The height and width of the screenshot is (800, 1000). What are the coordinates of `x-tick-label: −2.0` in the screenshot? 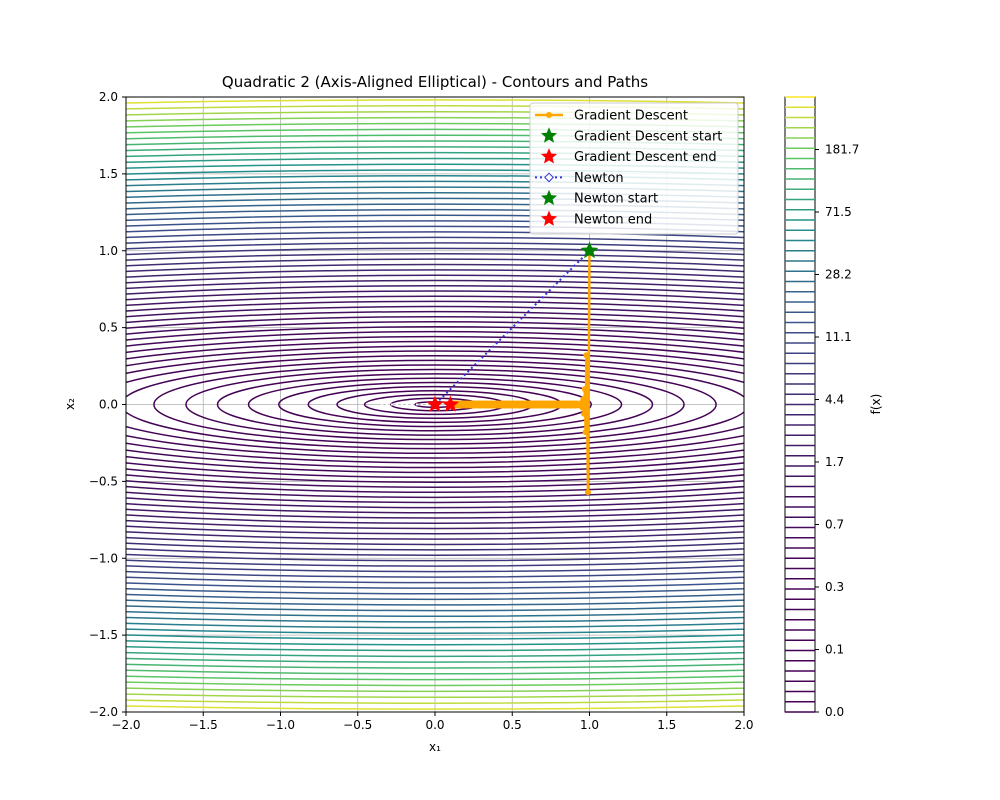 It's located at (125, 725).